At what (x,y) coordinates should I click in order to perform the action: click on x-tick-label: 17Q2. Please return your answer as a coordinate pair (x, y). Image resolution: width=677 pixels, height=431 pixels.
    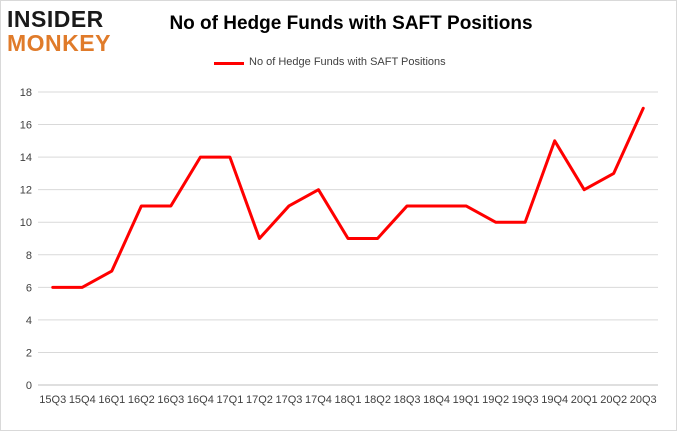
    Looking at the image, I should click on (259, 400).